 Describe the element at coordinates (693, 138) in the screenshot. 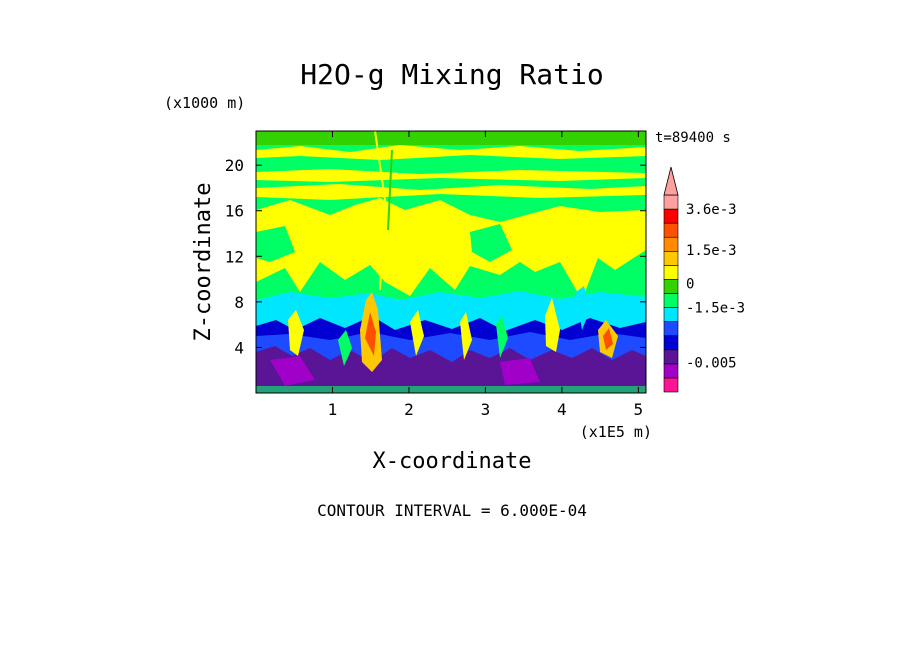

I see `time-label: t=89400 s` at that location.